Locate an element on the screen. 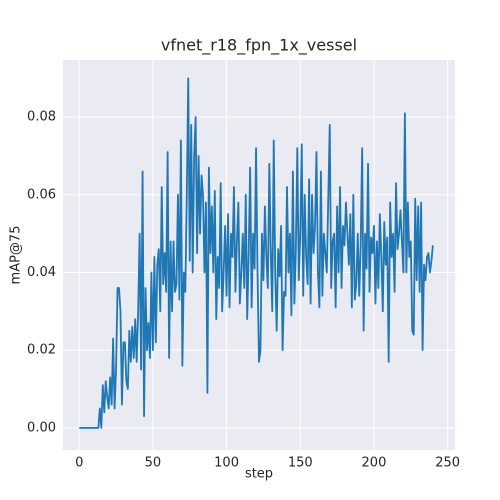 The image size is (500, 500). x-tick-label: 200 is located at coordinates (374, 463).